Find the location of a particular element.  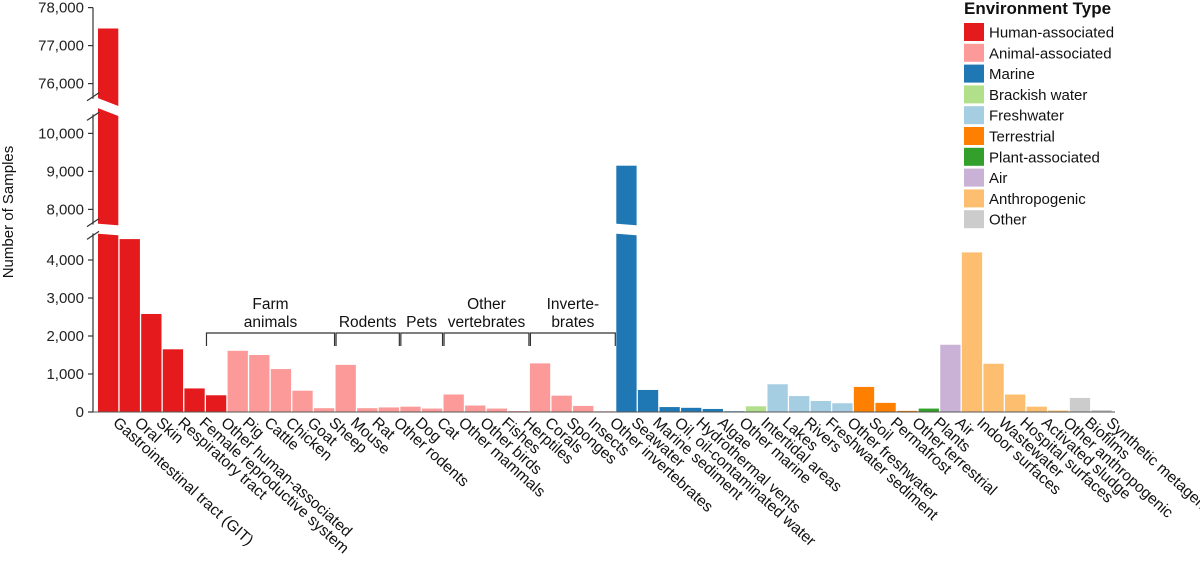

bar-other-freshwater is located at coordinates (842, 407).